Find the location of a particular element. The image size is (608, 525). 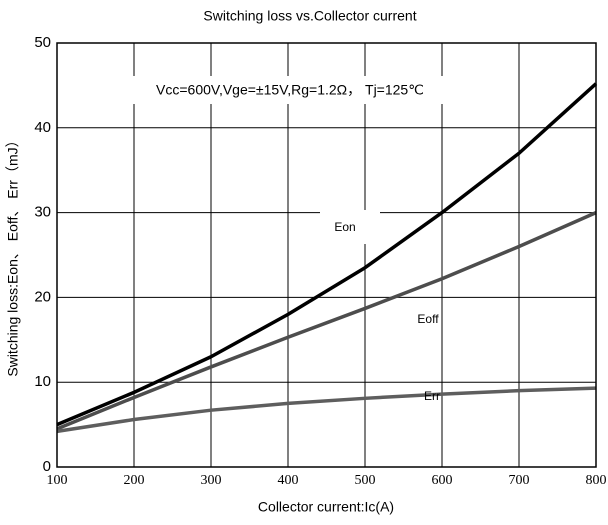

y-axis-label: Switching loss:Eon、 Eoff、 Err（mJ） is located at coordinates (13, 254).